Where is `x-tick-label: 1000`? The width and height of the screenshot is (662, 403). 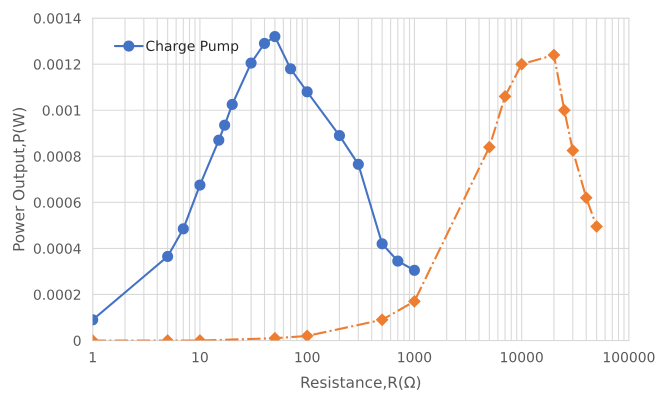 x-tick-label: 1000 is located at coordinates (415, 357).